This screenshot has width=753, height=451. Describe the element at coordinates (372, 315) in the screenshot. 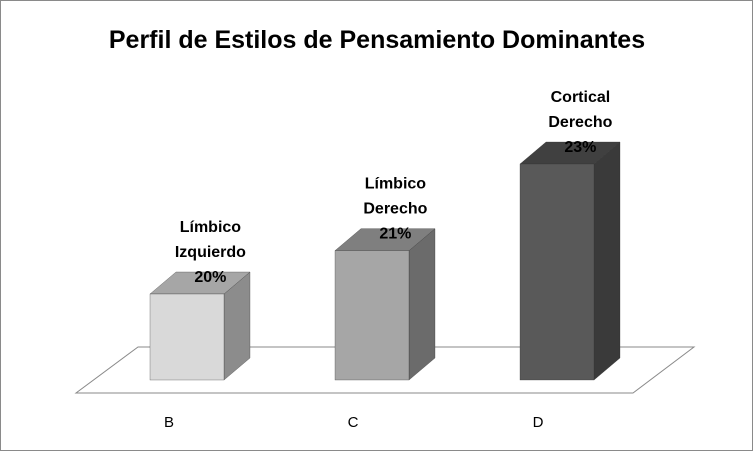

I see `bar-c-front` at that location.